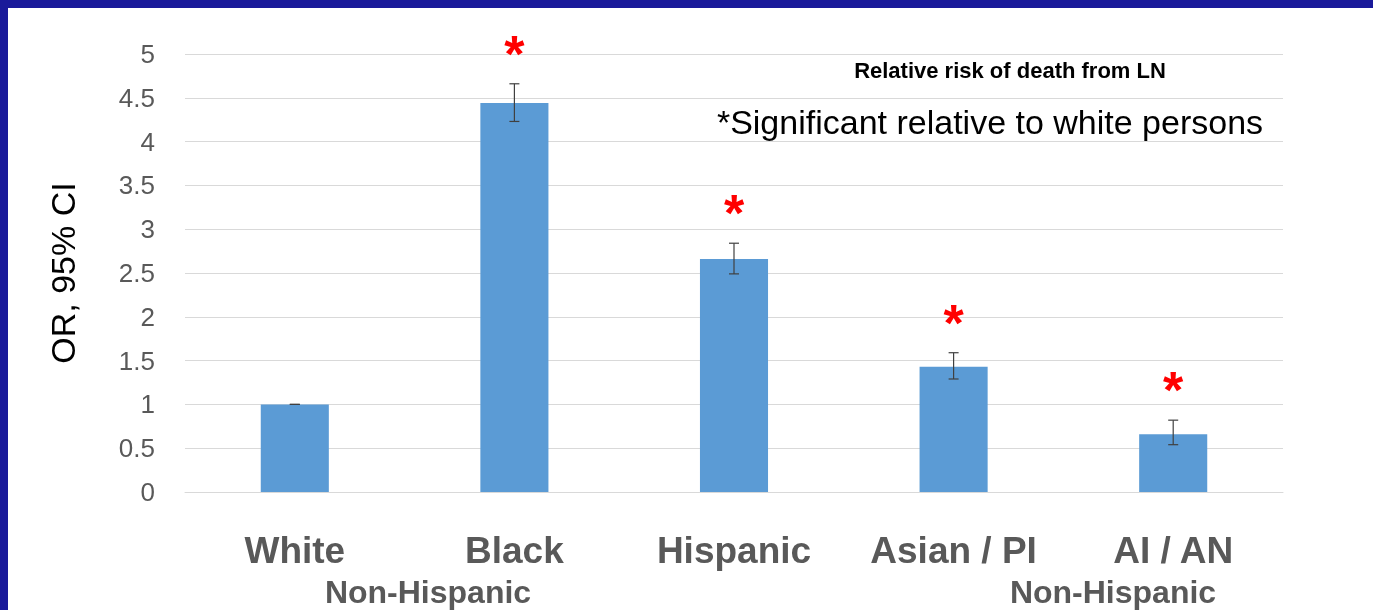 This screenshot has width=1373, height=610. Describe the element at coordinates (147, 229) in the screenshot. I see `y-tick-label: 3` at that location.